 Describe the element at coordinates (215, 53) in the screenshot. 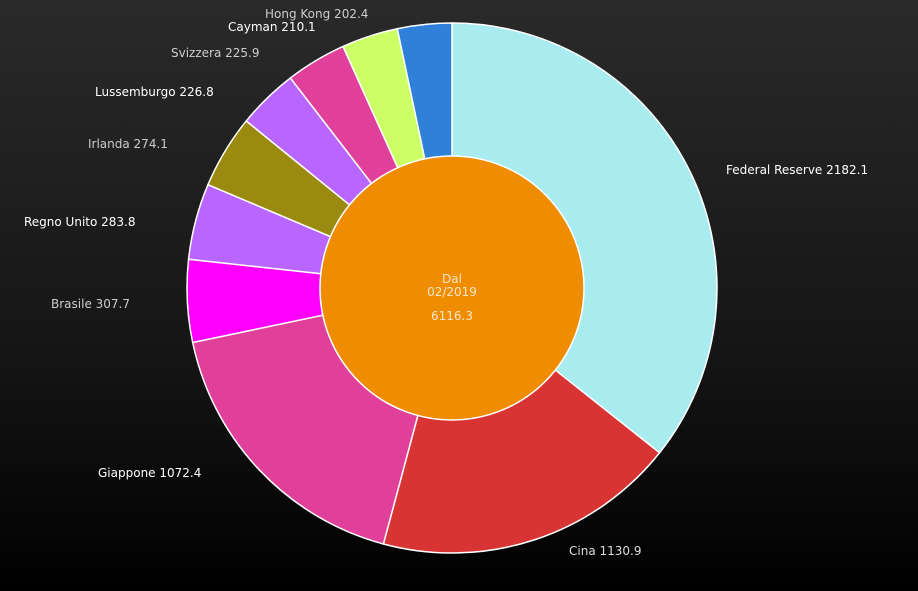

I see `slice-label-svizzera: Svizzera 225.9` at that location.